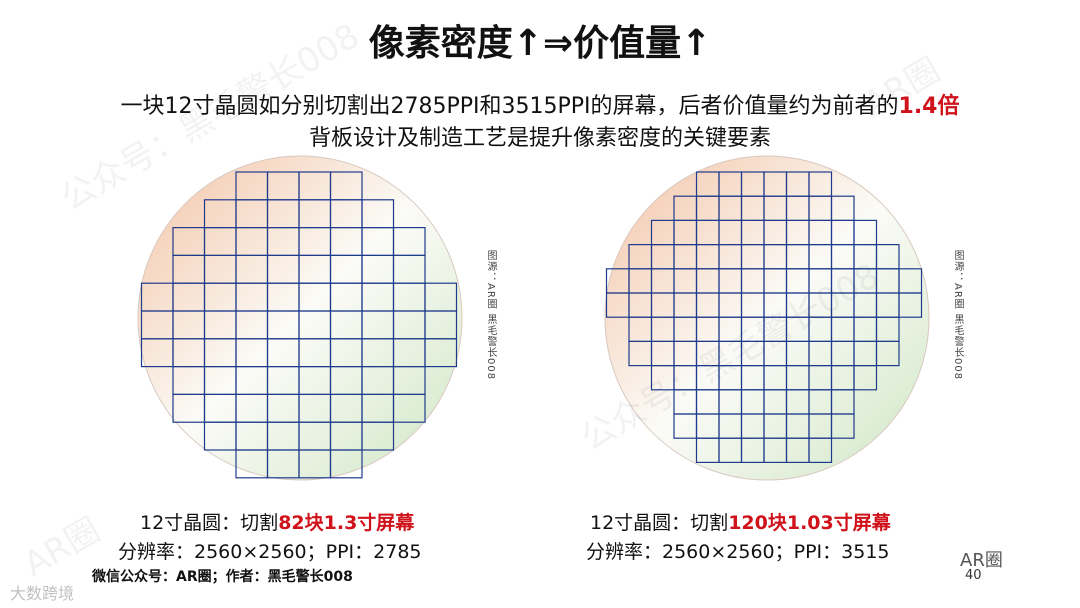 The height and width of the screenshot is (608, 1080). Describe the element at coordinates (809, 523) in the screenshot. I see `caption-highlight: 120块1.03寸屏幕` at that location.